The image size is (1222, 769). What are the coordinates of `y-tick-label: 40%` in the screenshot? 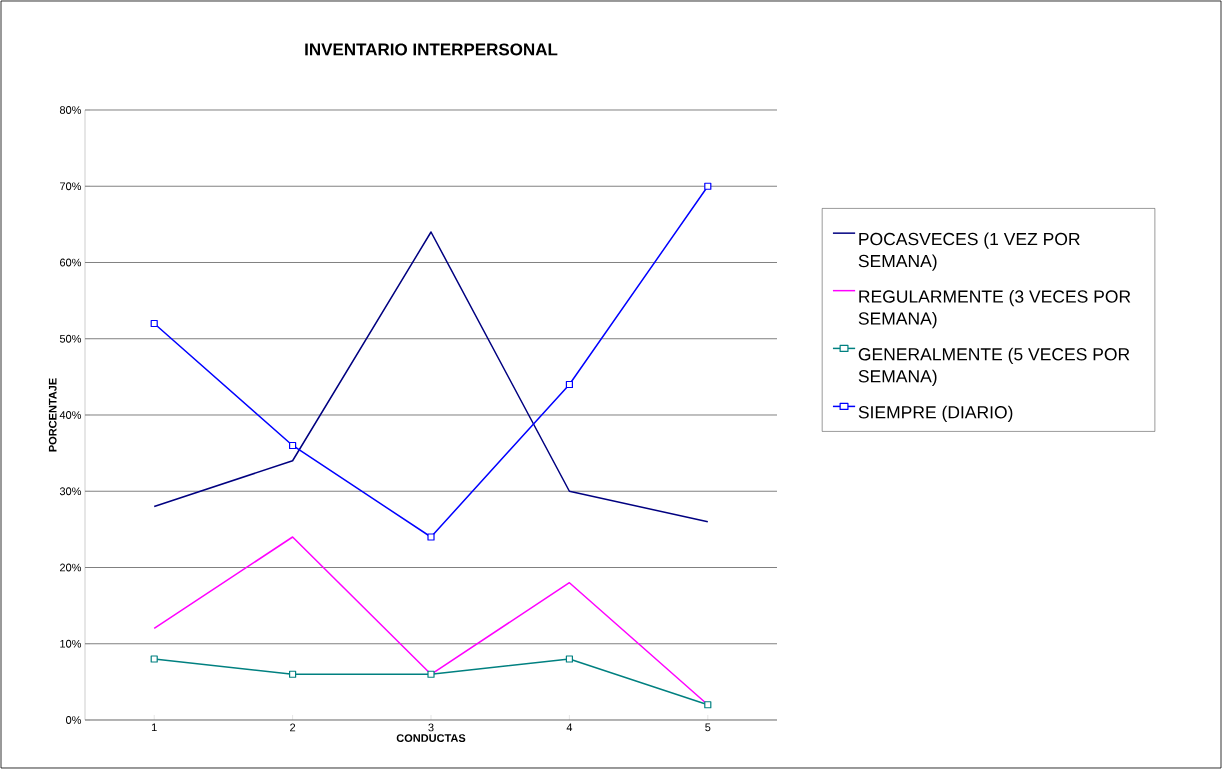 It's located at (70, 415).